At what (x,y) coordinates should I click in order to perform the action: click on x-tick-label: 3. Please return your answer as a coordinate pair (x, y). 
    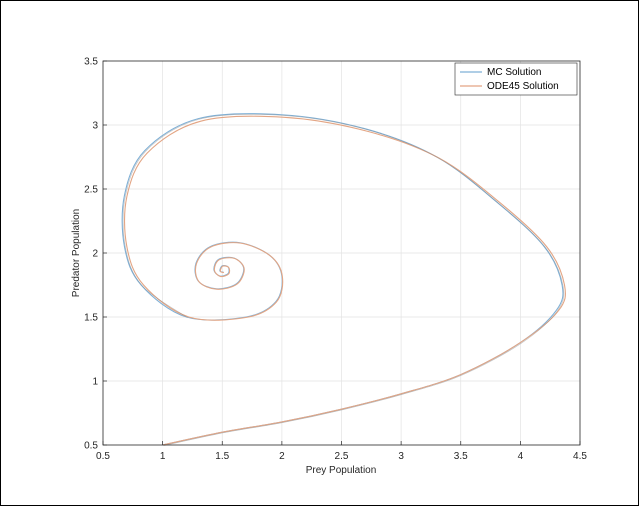
    Looking at the image, I should click on (401, 456).